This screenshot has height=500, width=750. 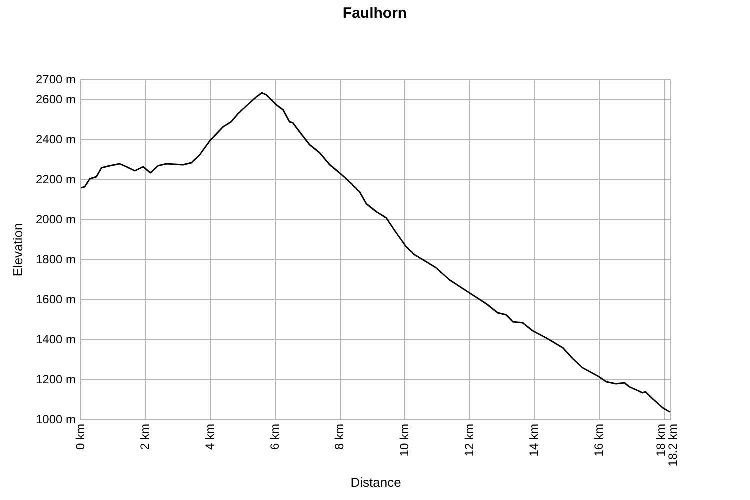 I want to click on chart-title: Faulhorn, so click(x=375, y=13).